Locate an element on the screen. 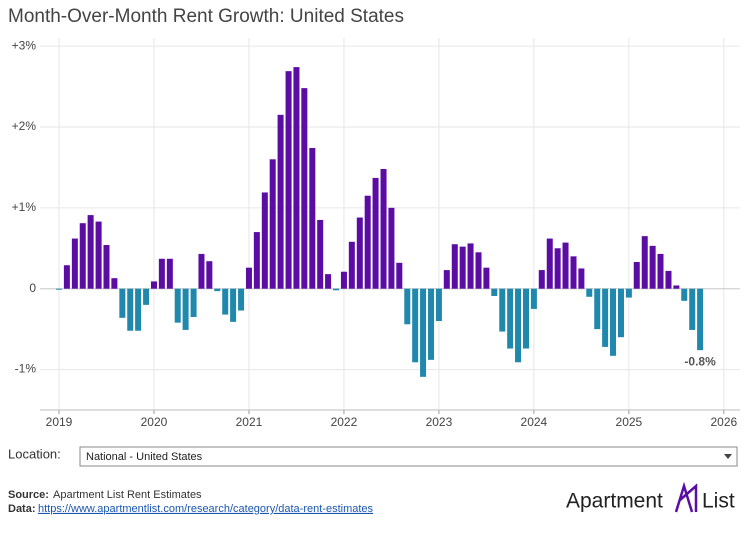 The image size is (749, 537). data-label: -0.8% is located at coordinates (700, 361).